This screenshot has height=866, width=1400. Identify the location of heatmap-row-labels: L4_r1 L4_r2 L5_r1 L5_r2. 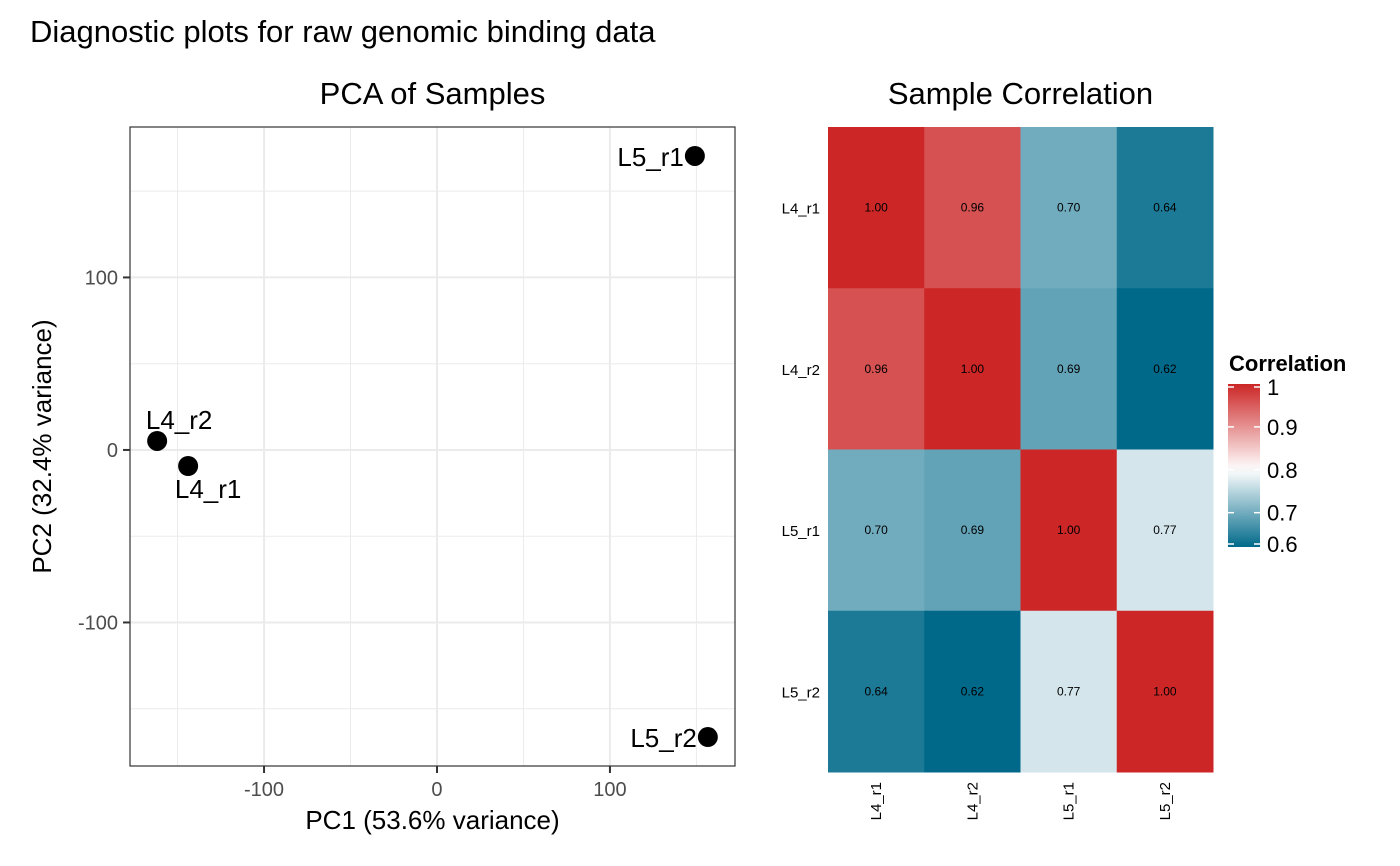
(801, 451).